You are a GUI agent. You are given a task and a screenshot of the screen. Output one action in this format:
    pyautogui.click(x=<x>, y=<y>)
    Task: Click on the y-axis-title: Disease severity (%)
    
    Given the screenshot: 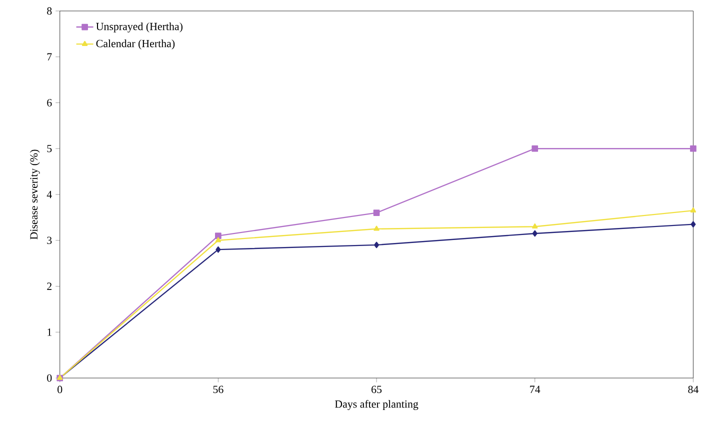 What is the action you would take?
    pyautogui.click(x=35, y=195)
    